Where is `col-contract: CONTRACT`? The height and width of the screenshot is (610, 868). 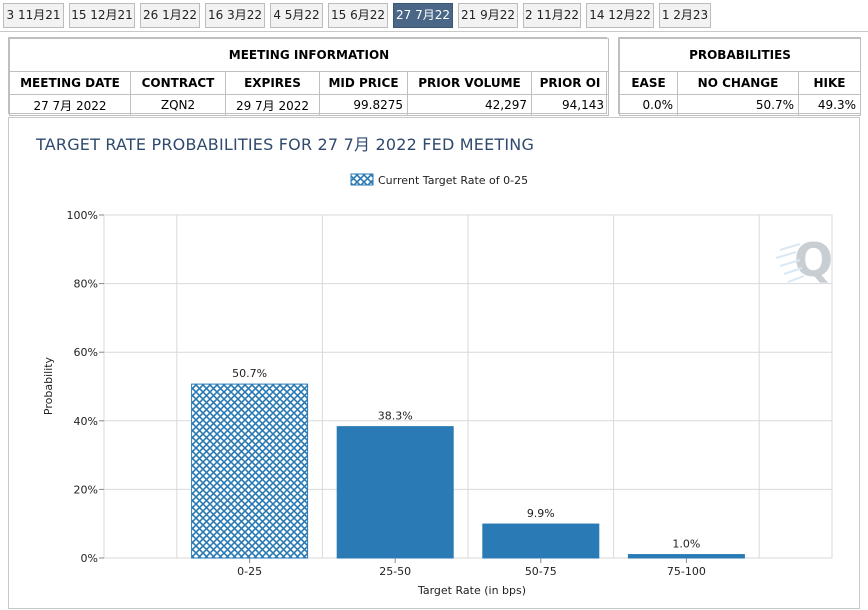
col-contract: CONTRACT is located at coordinates (178, 83).